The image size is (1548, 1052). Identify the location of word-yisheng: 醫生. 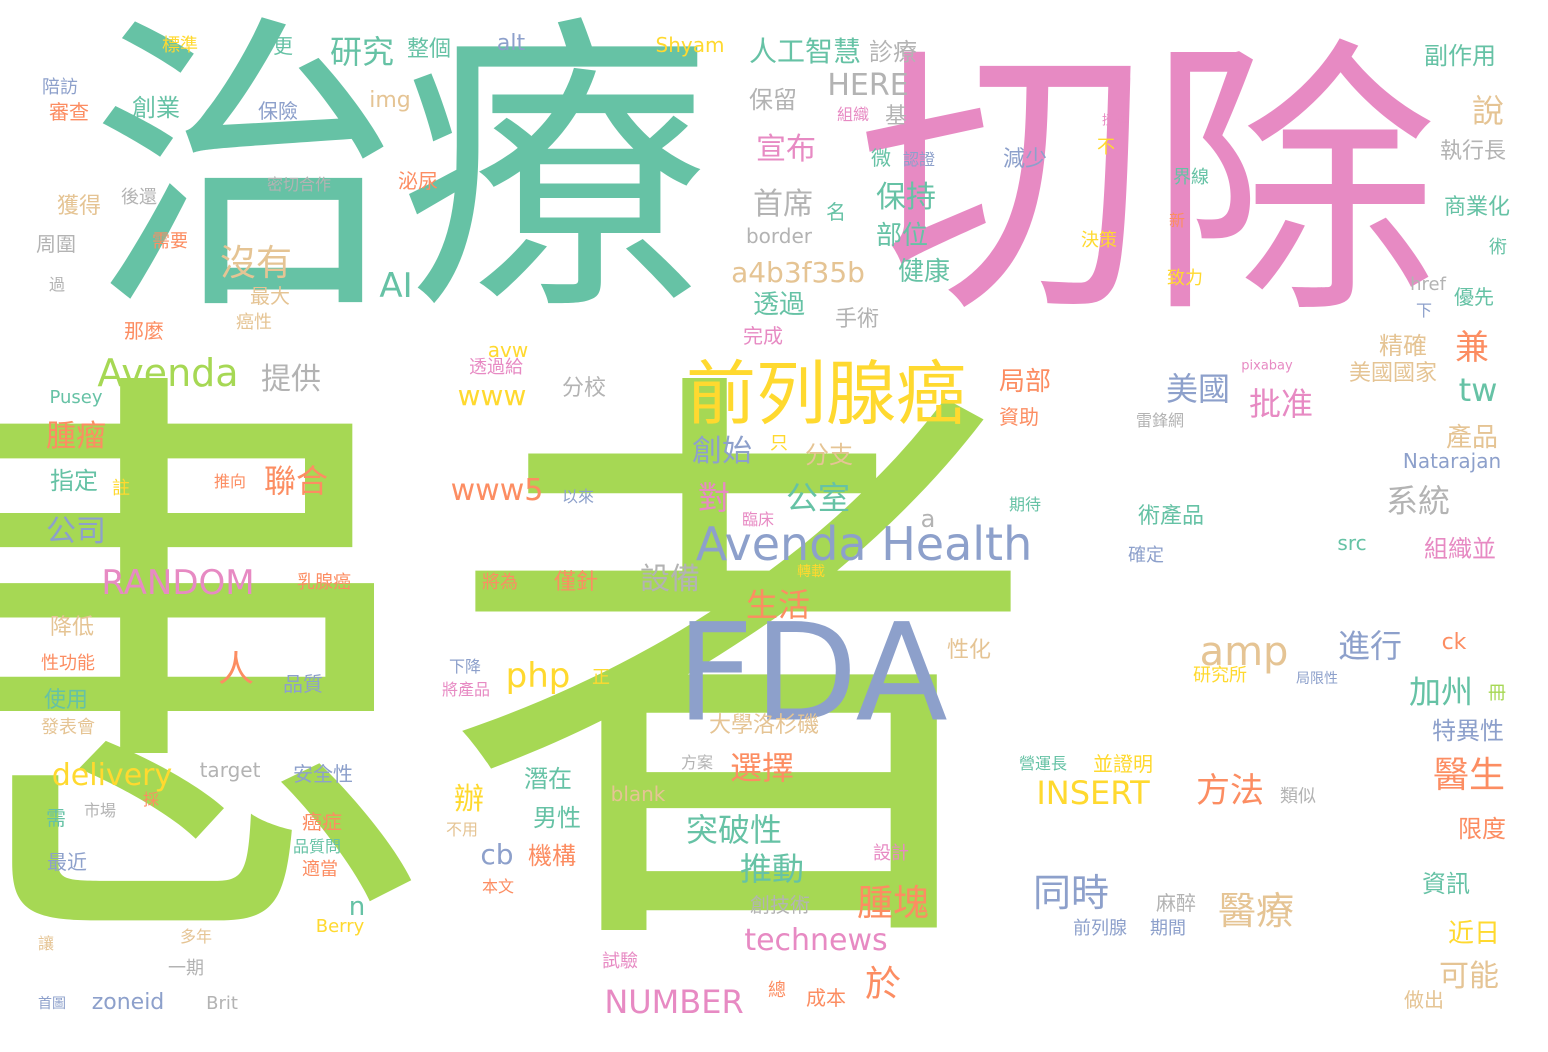
(1469, 775).